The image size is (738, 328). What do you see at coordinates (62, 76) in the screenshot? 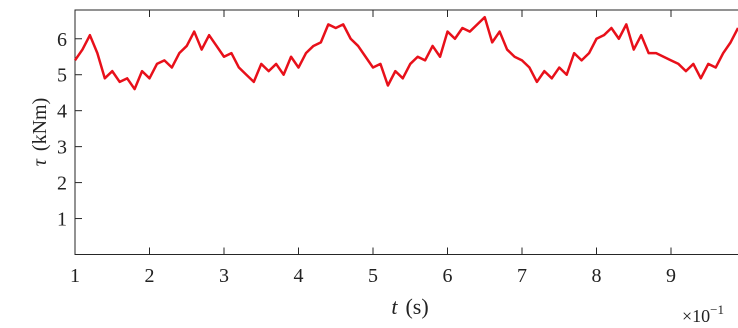
I see `y-tick-label: 5` at bounding box center [62, 76].